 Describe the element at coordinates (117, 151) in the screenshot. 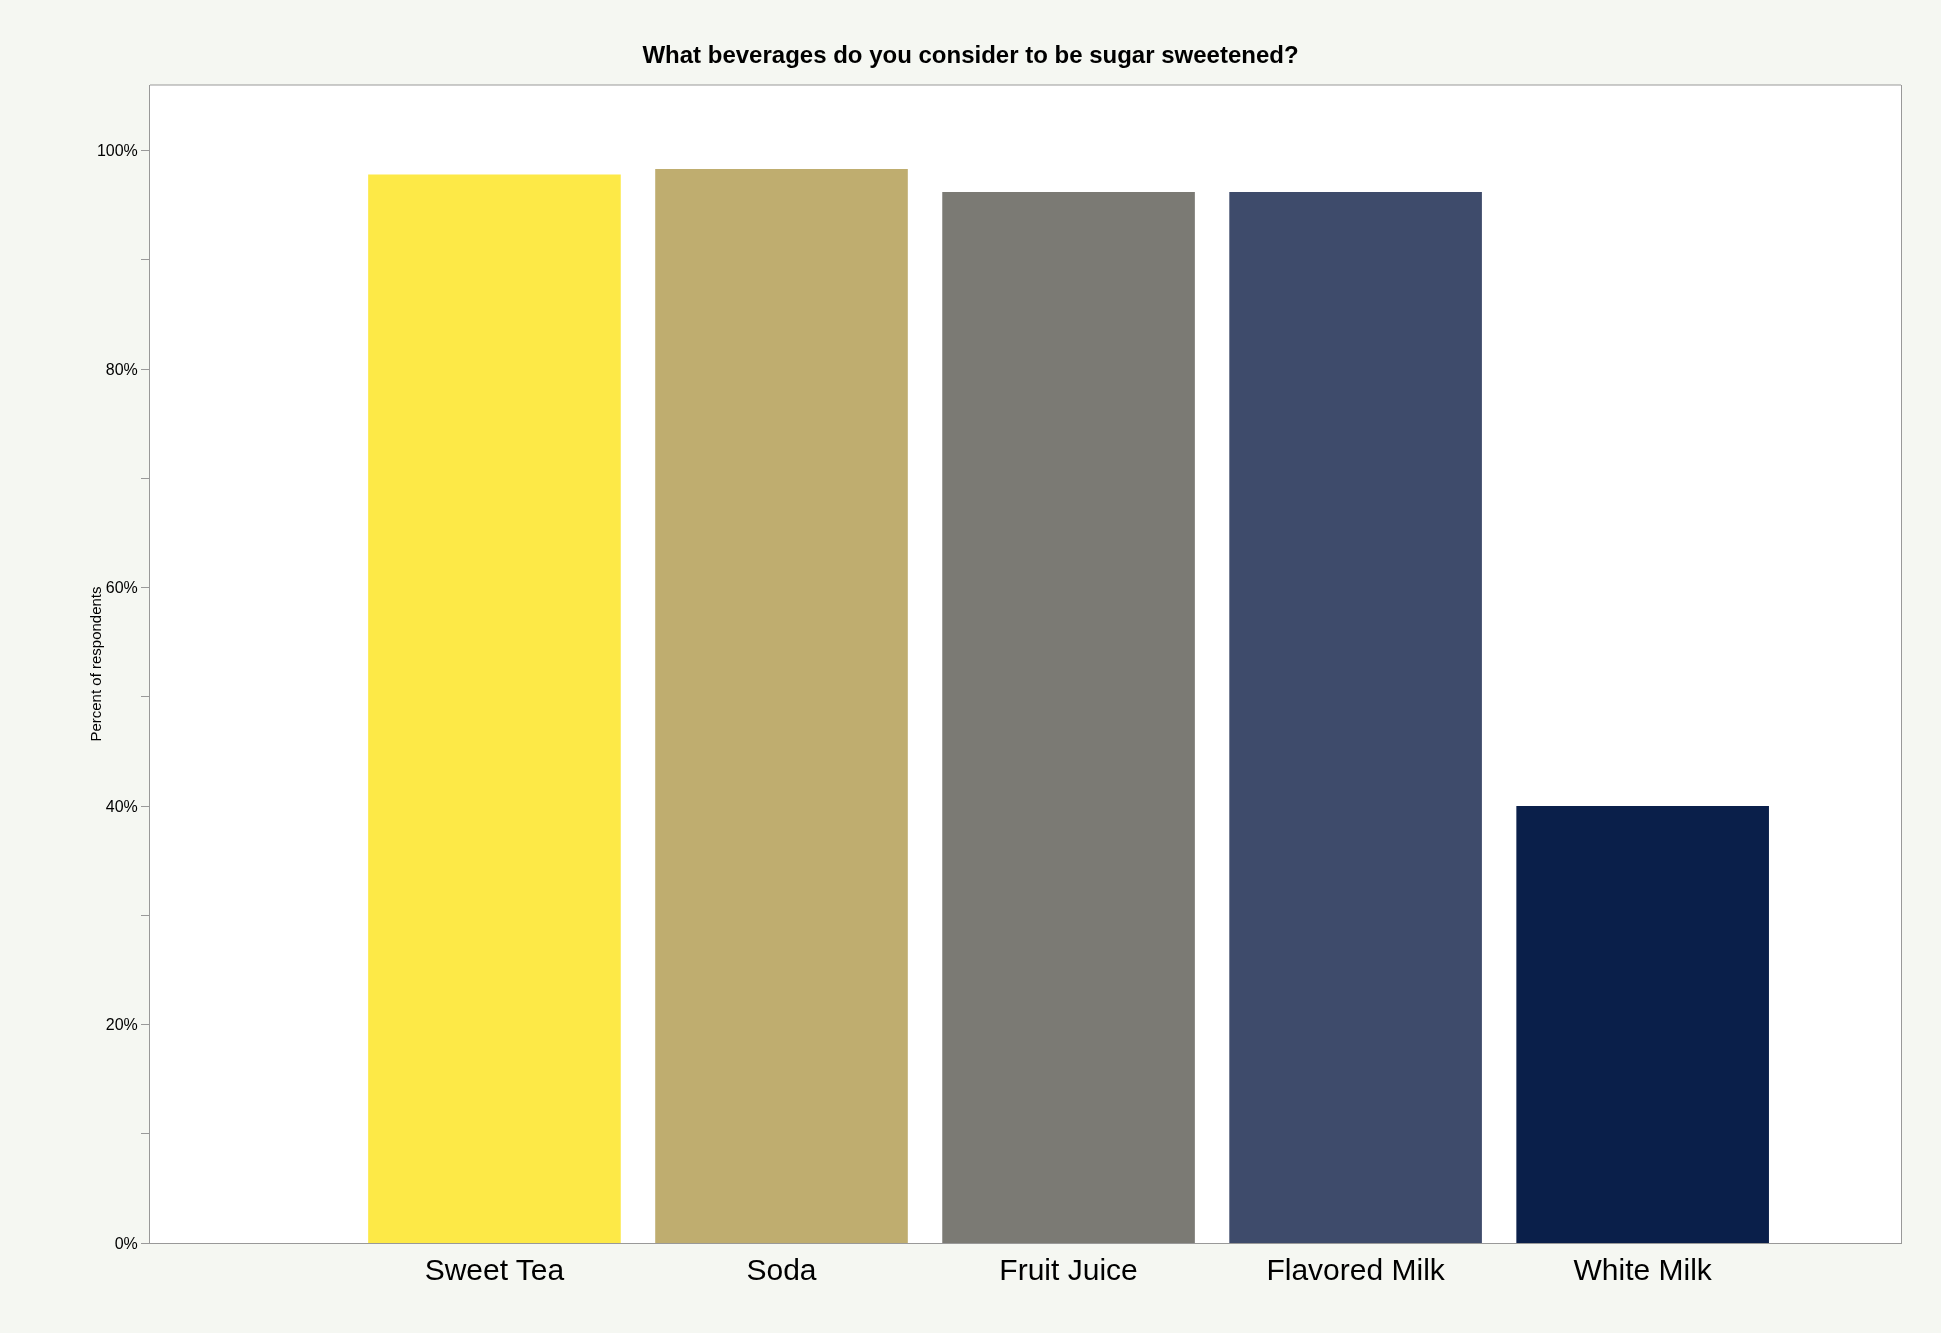

I see `y-tick-label: 100%` at that location.